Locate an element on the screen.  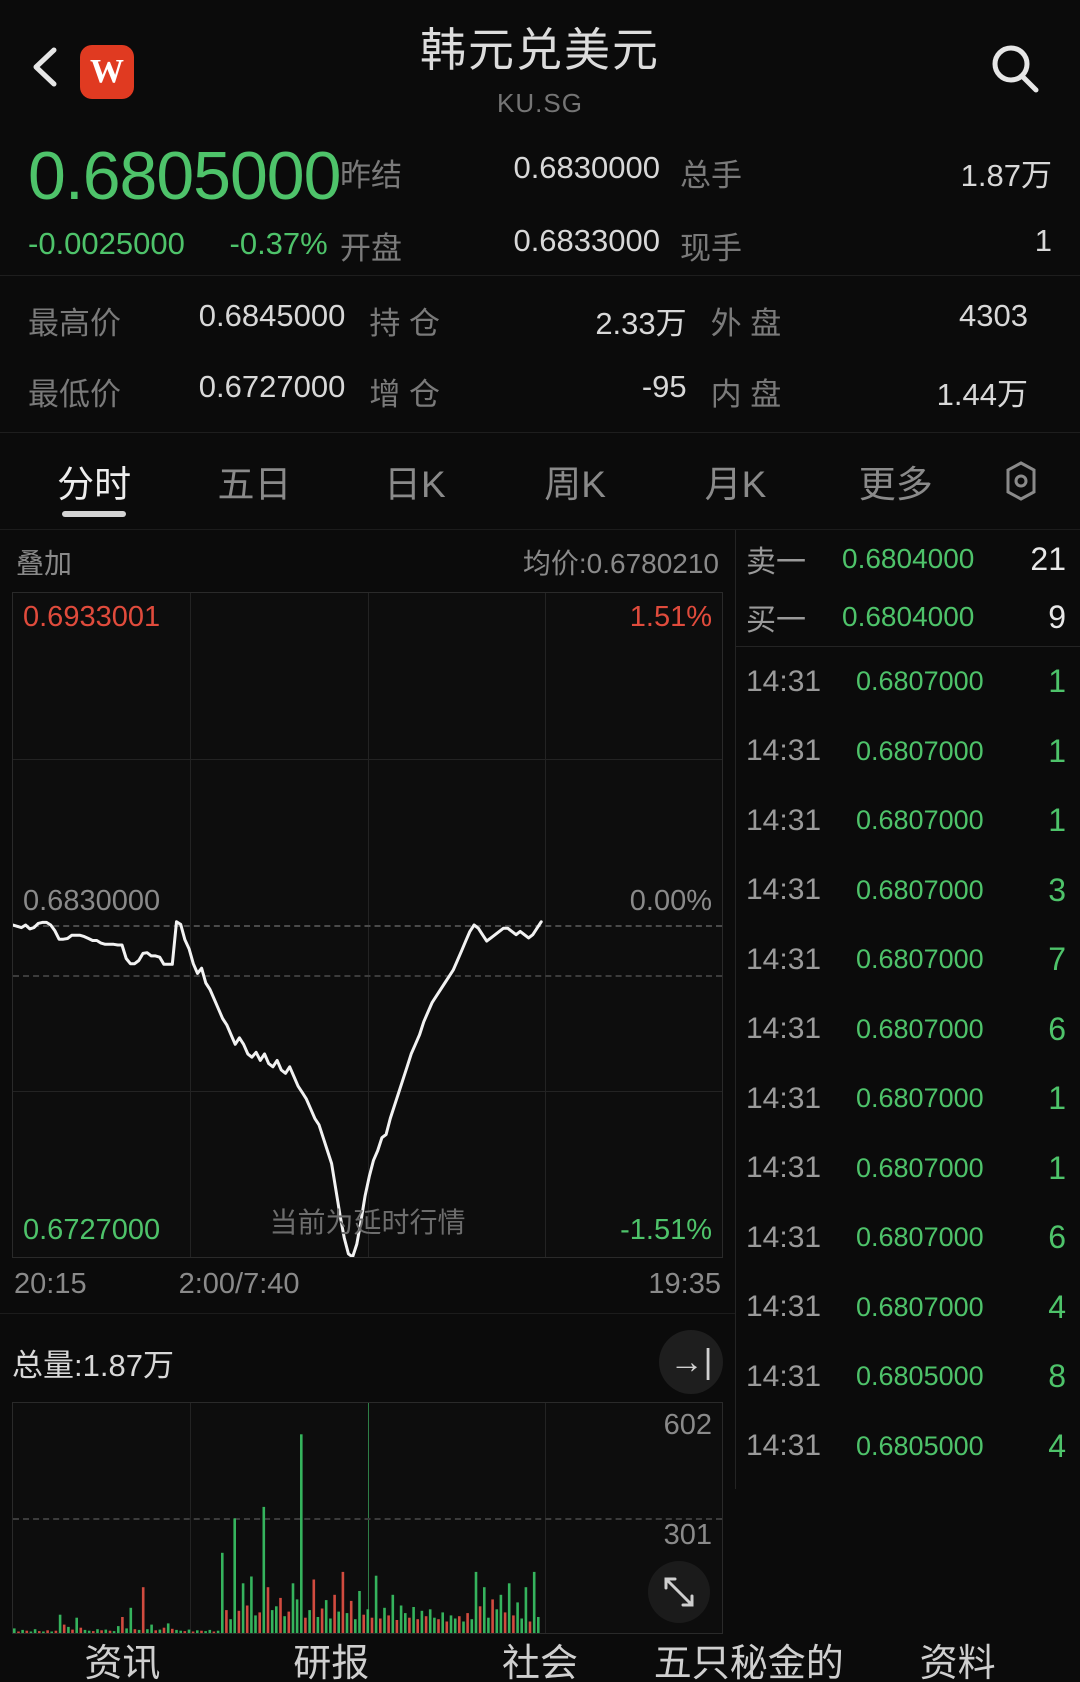
stats-col-position: 持 仓 2.33万 增 仓 -95 is located at coordinates (539, 356).